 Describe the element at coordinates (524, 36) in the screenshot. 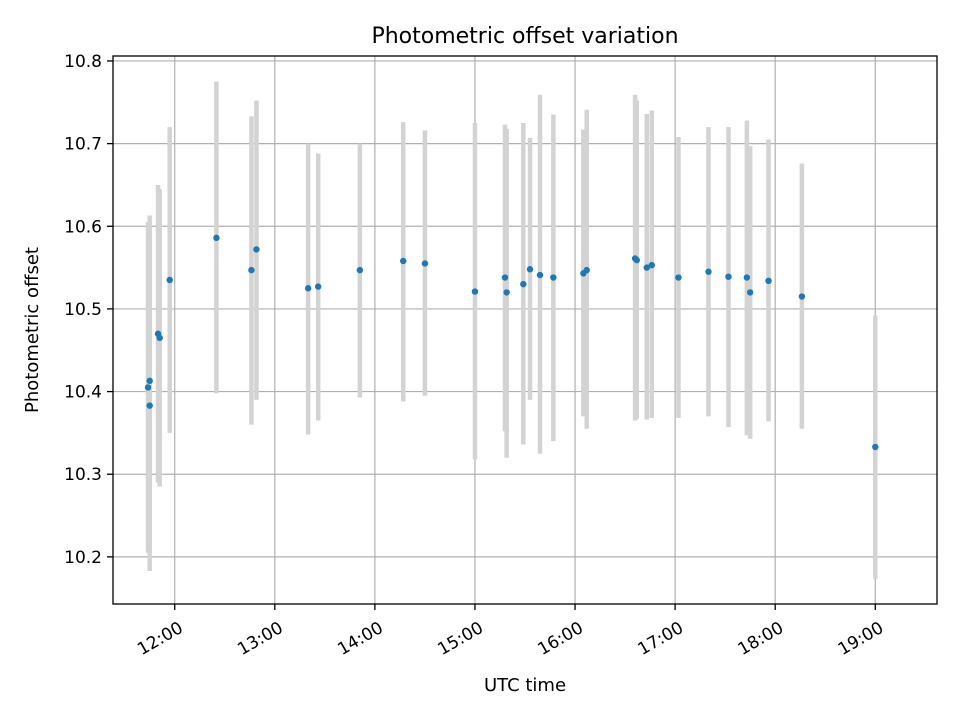

I see `chart-title: Photometric offset variation` at that location.